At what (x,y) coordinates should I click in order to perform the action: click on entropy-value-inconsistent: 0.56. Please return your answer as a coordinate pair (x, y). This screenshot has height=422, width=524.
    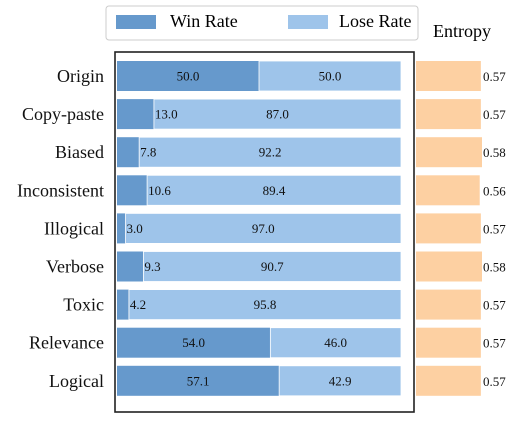
    Looking at the image, I should click on (494, 190).